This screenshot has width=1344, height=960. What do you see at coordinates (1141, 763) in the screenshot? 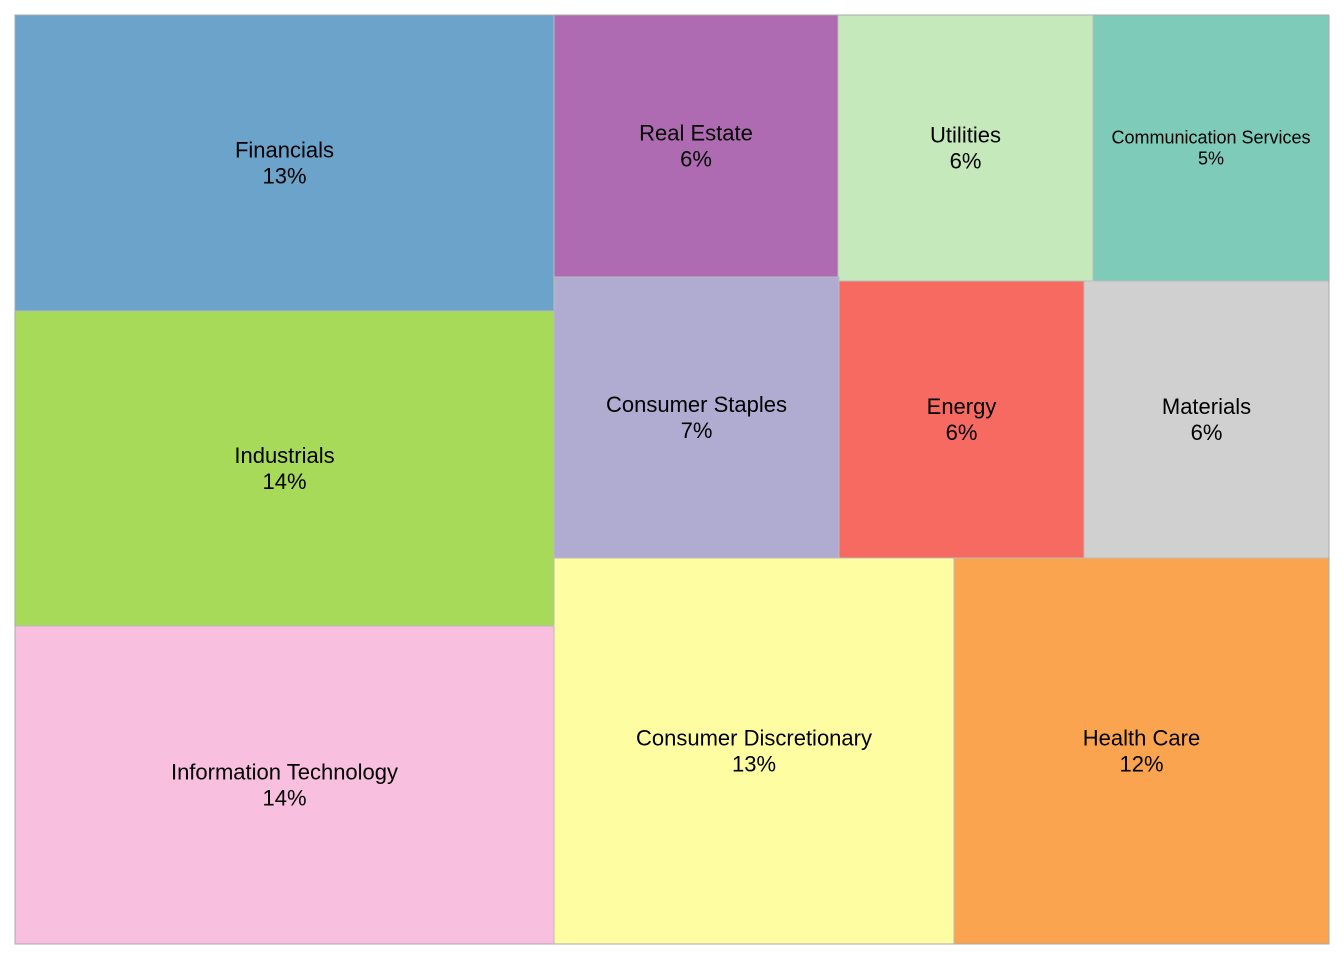
I see `tile-value-health-care: 12%` at bounding box center [1141, 763].